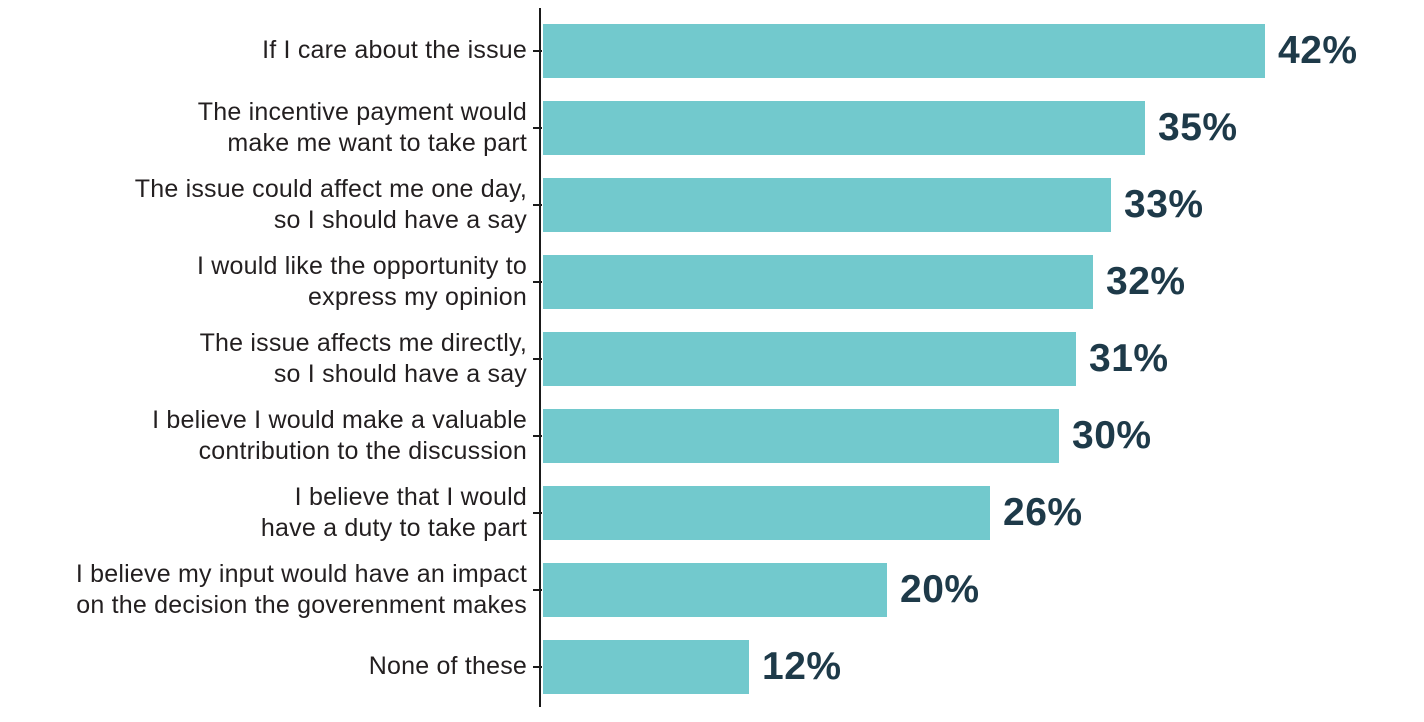 The width and height of the screenshot is (1424, 722). What do you see at coordinates (802, 666) in the screenshot?
I see `value-label: 12%` at bounding box center [802, 666].